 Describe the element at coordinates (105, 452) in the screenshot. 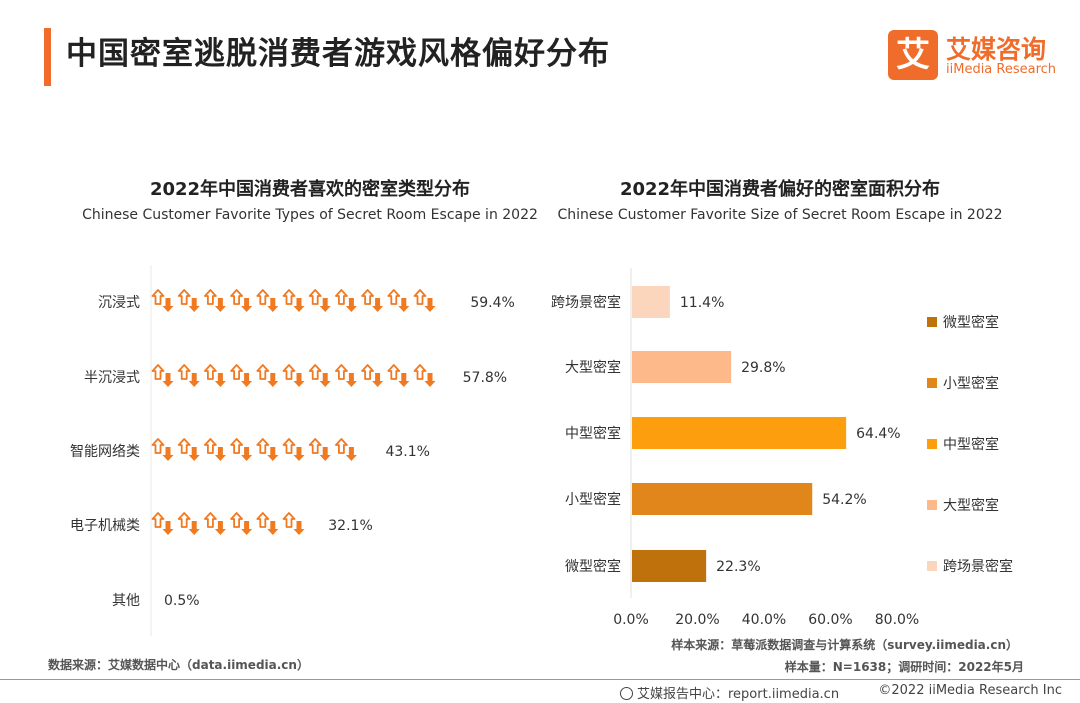

I see `left-category-label: 智能网络类` at that location.